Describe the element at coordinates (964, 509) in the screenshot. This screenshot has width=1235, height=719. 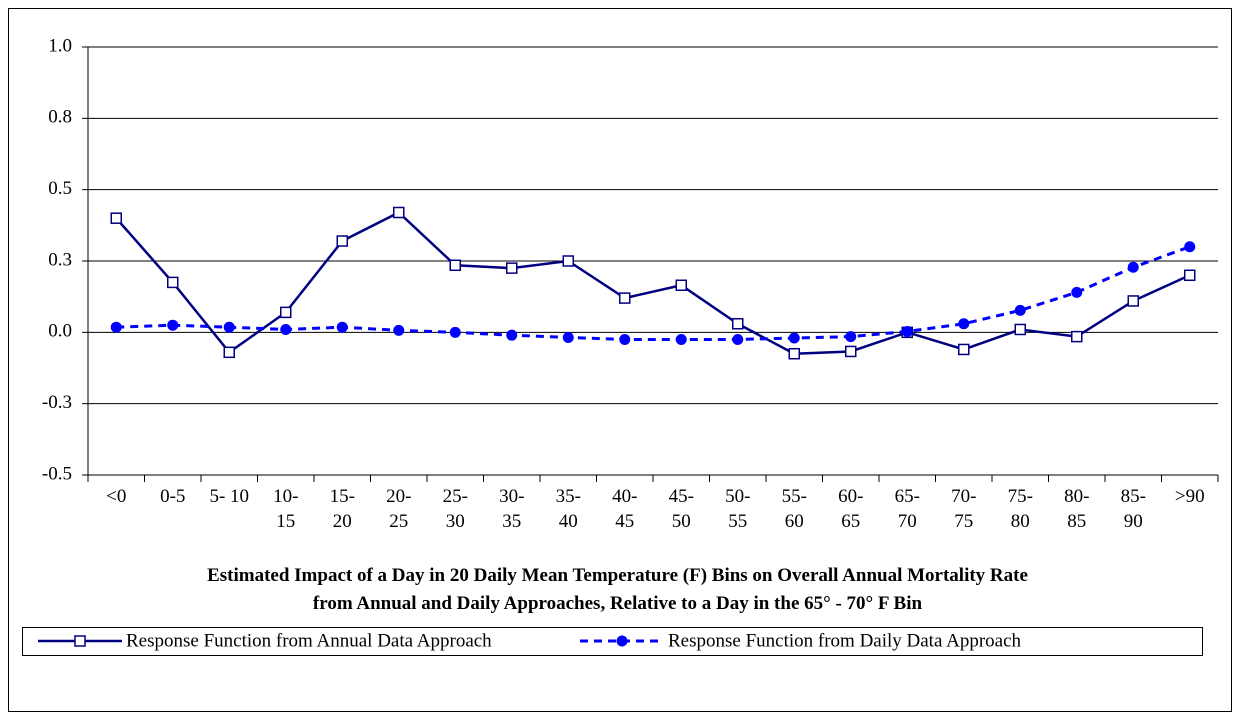
I see `x-tick-label: 70- 75` at that location.